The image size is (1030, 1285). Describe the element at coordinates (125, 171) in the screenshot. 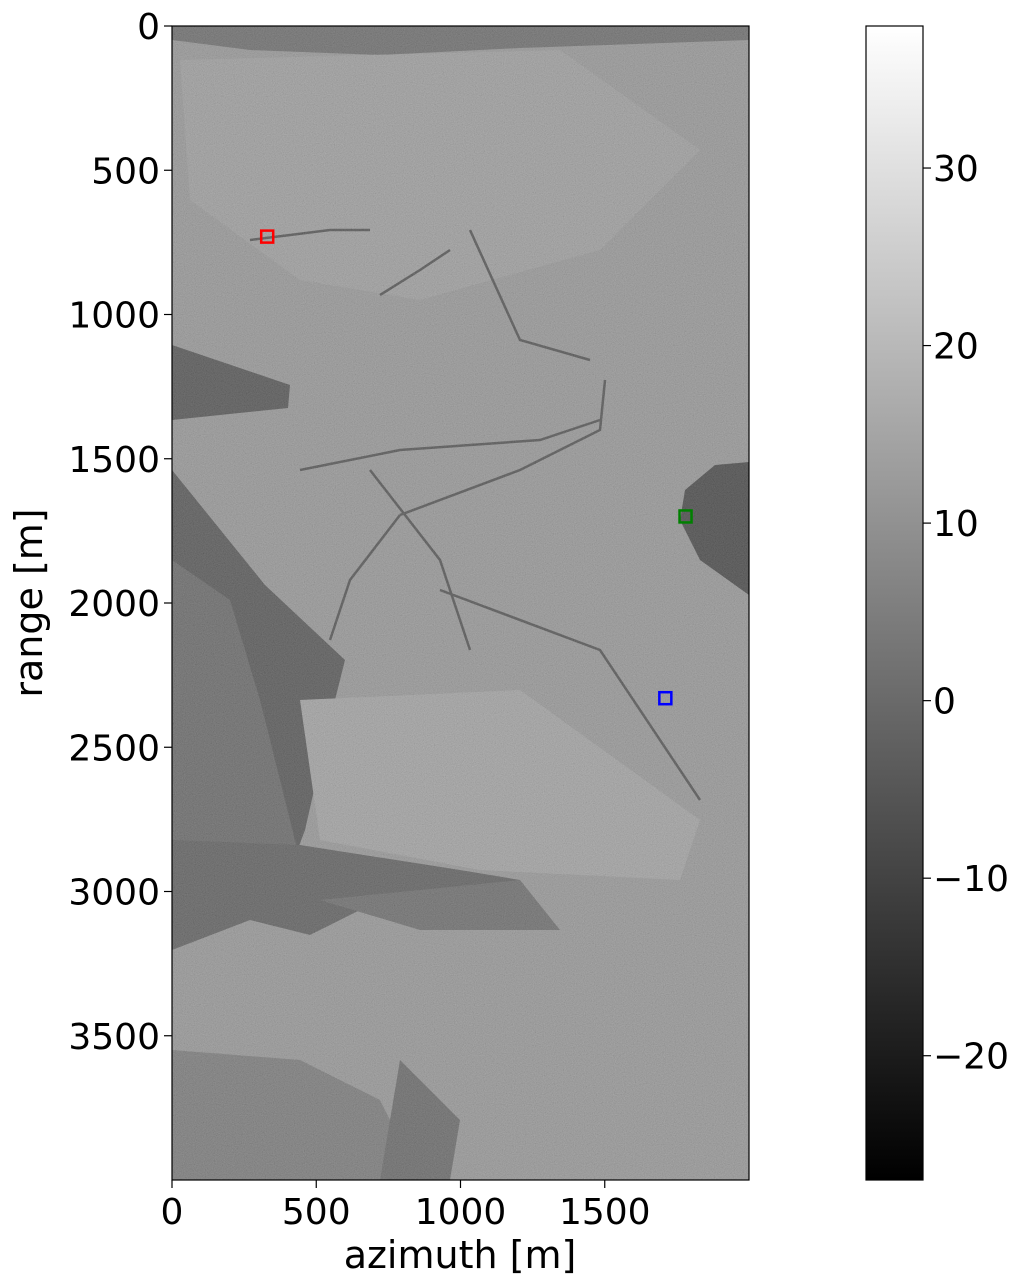

I see `y-tick-label: 500` at that location.